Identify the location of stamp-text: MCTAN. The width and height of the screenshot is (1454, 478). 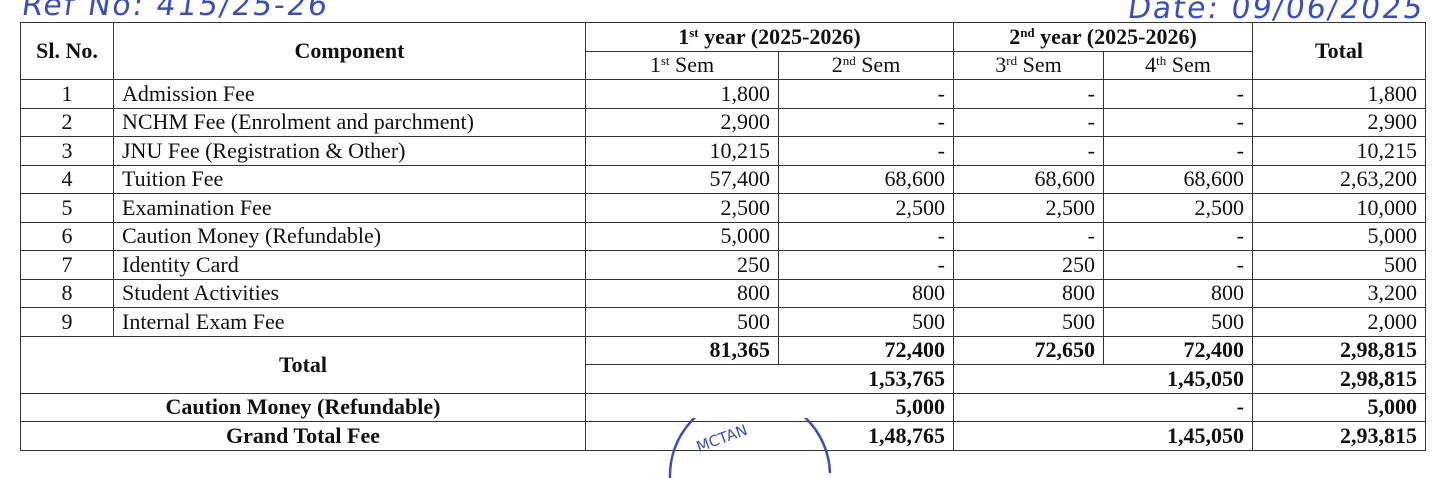
(722, 438).